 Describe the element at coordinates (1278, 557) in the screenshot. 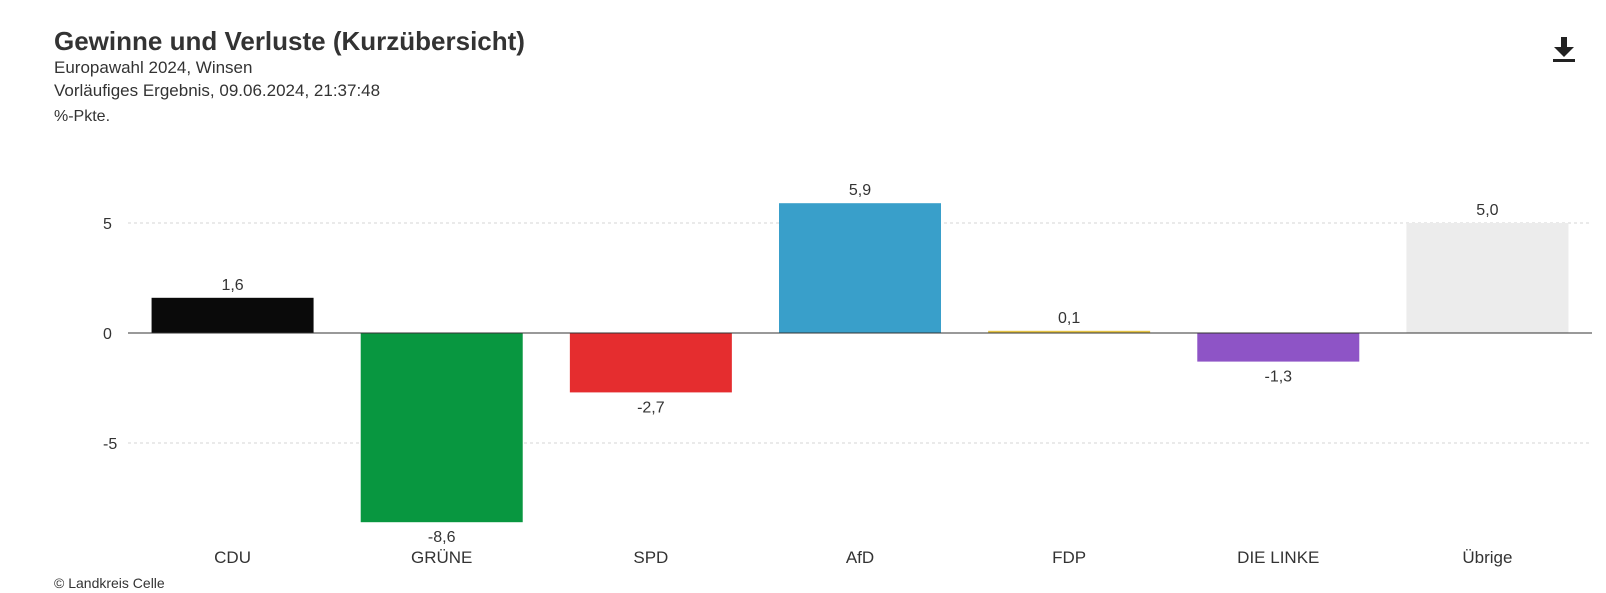

I see `x-tick-label: DIE LINKE` at that location.